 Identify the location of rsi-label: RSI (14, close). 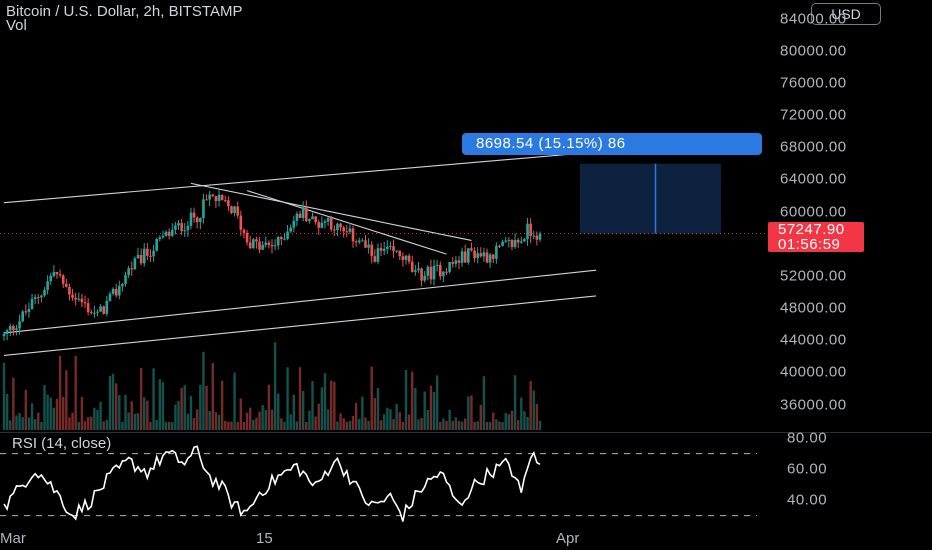
(62, 443).